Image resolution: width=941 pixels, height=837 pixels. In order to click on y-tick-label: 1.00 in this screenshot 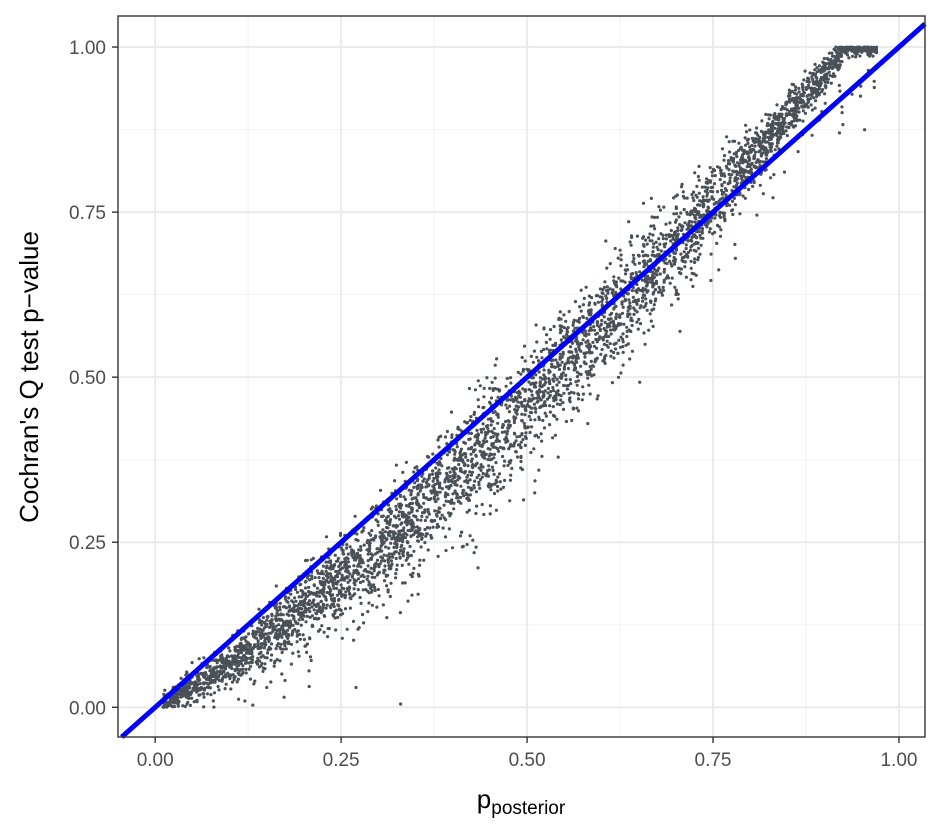, I will do `click(87, 48)`.